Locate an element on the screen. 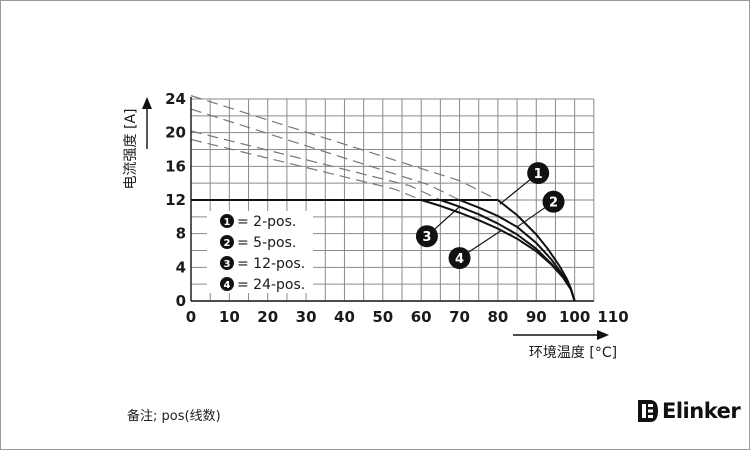  dashed-extensions is located at coordinates (344, 148).